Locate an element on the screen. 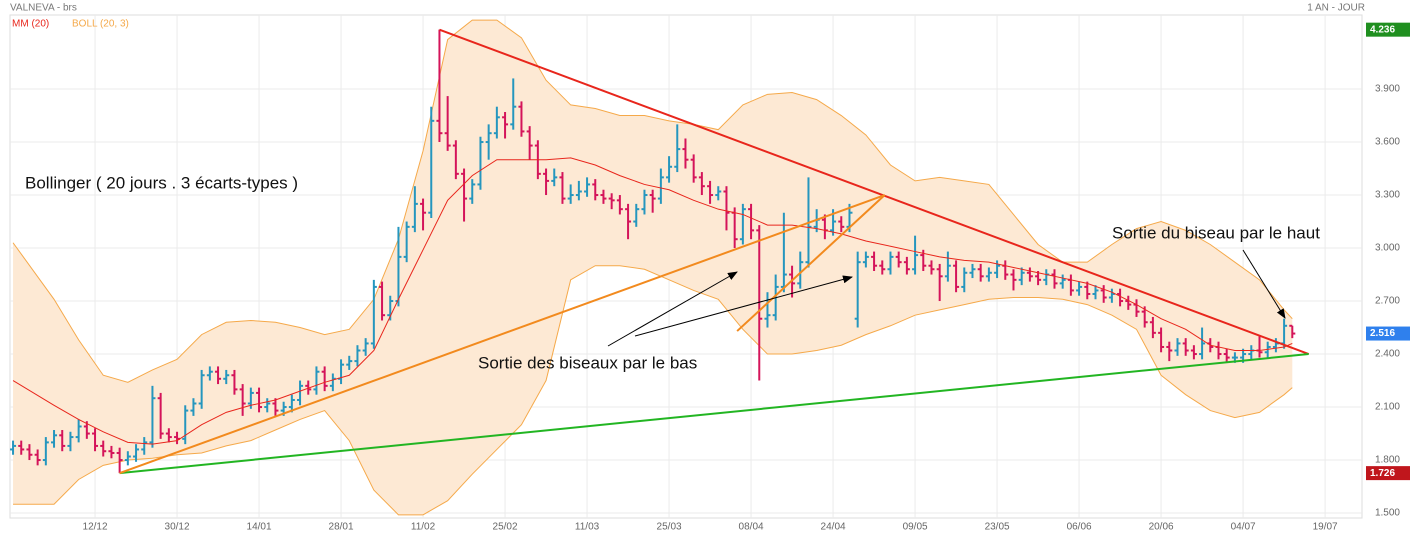  y-tick-label: 1.800 is located at coordinates (1387, 460).